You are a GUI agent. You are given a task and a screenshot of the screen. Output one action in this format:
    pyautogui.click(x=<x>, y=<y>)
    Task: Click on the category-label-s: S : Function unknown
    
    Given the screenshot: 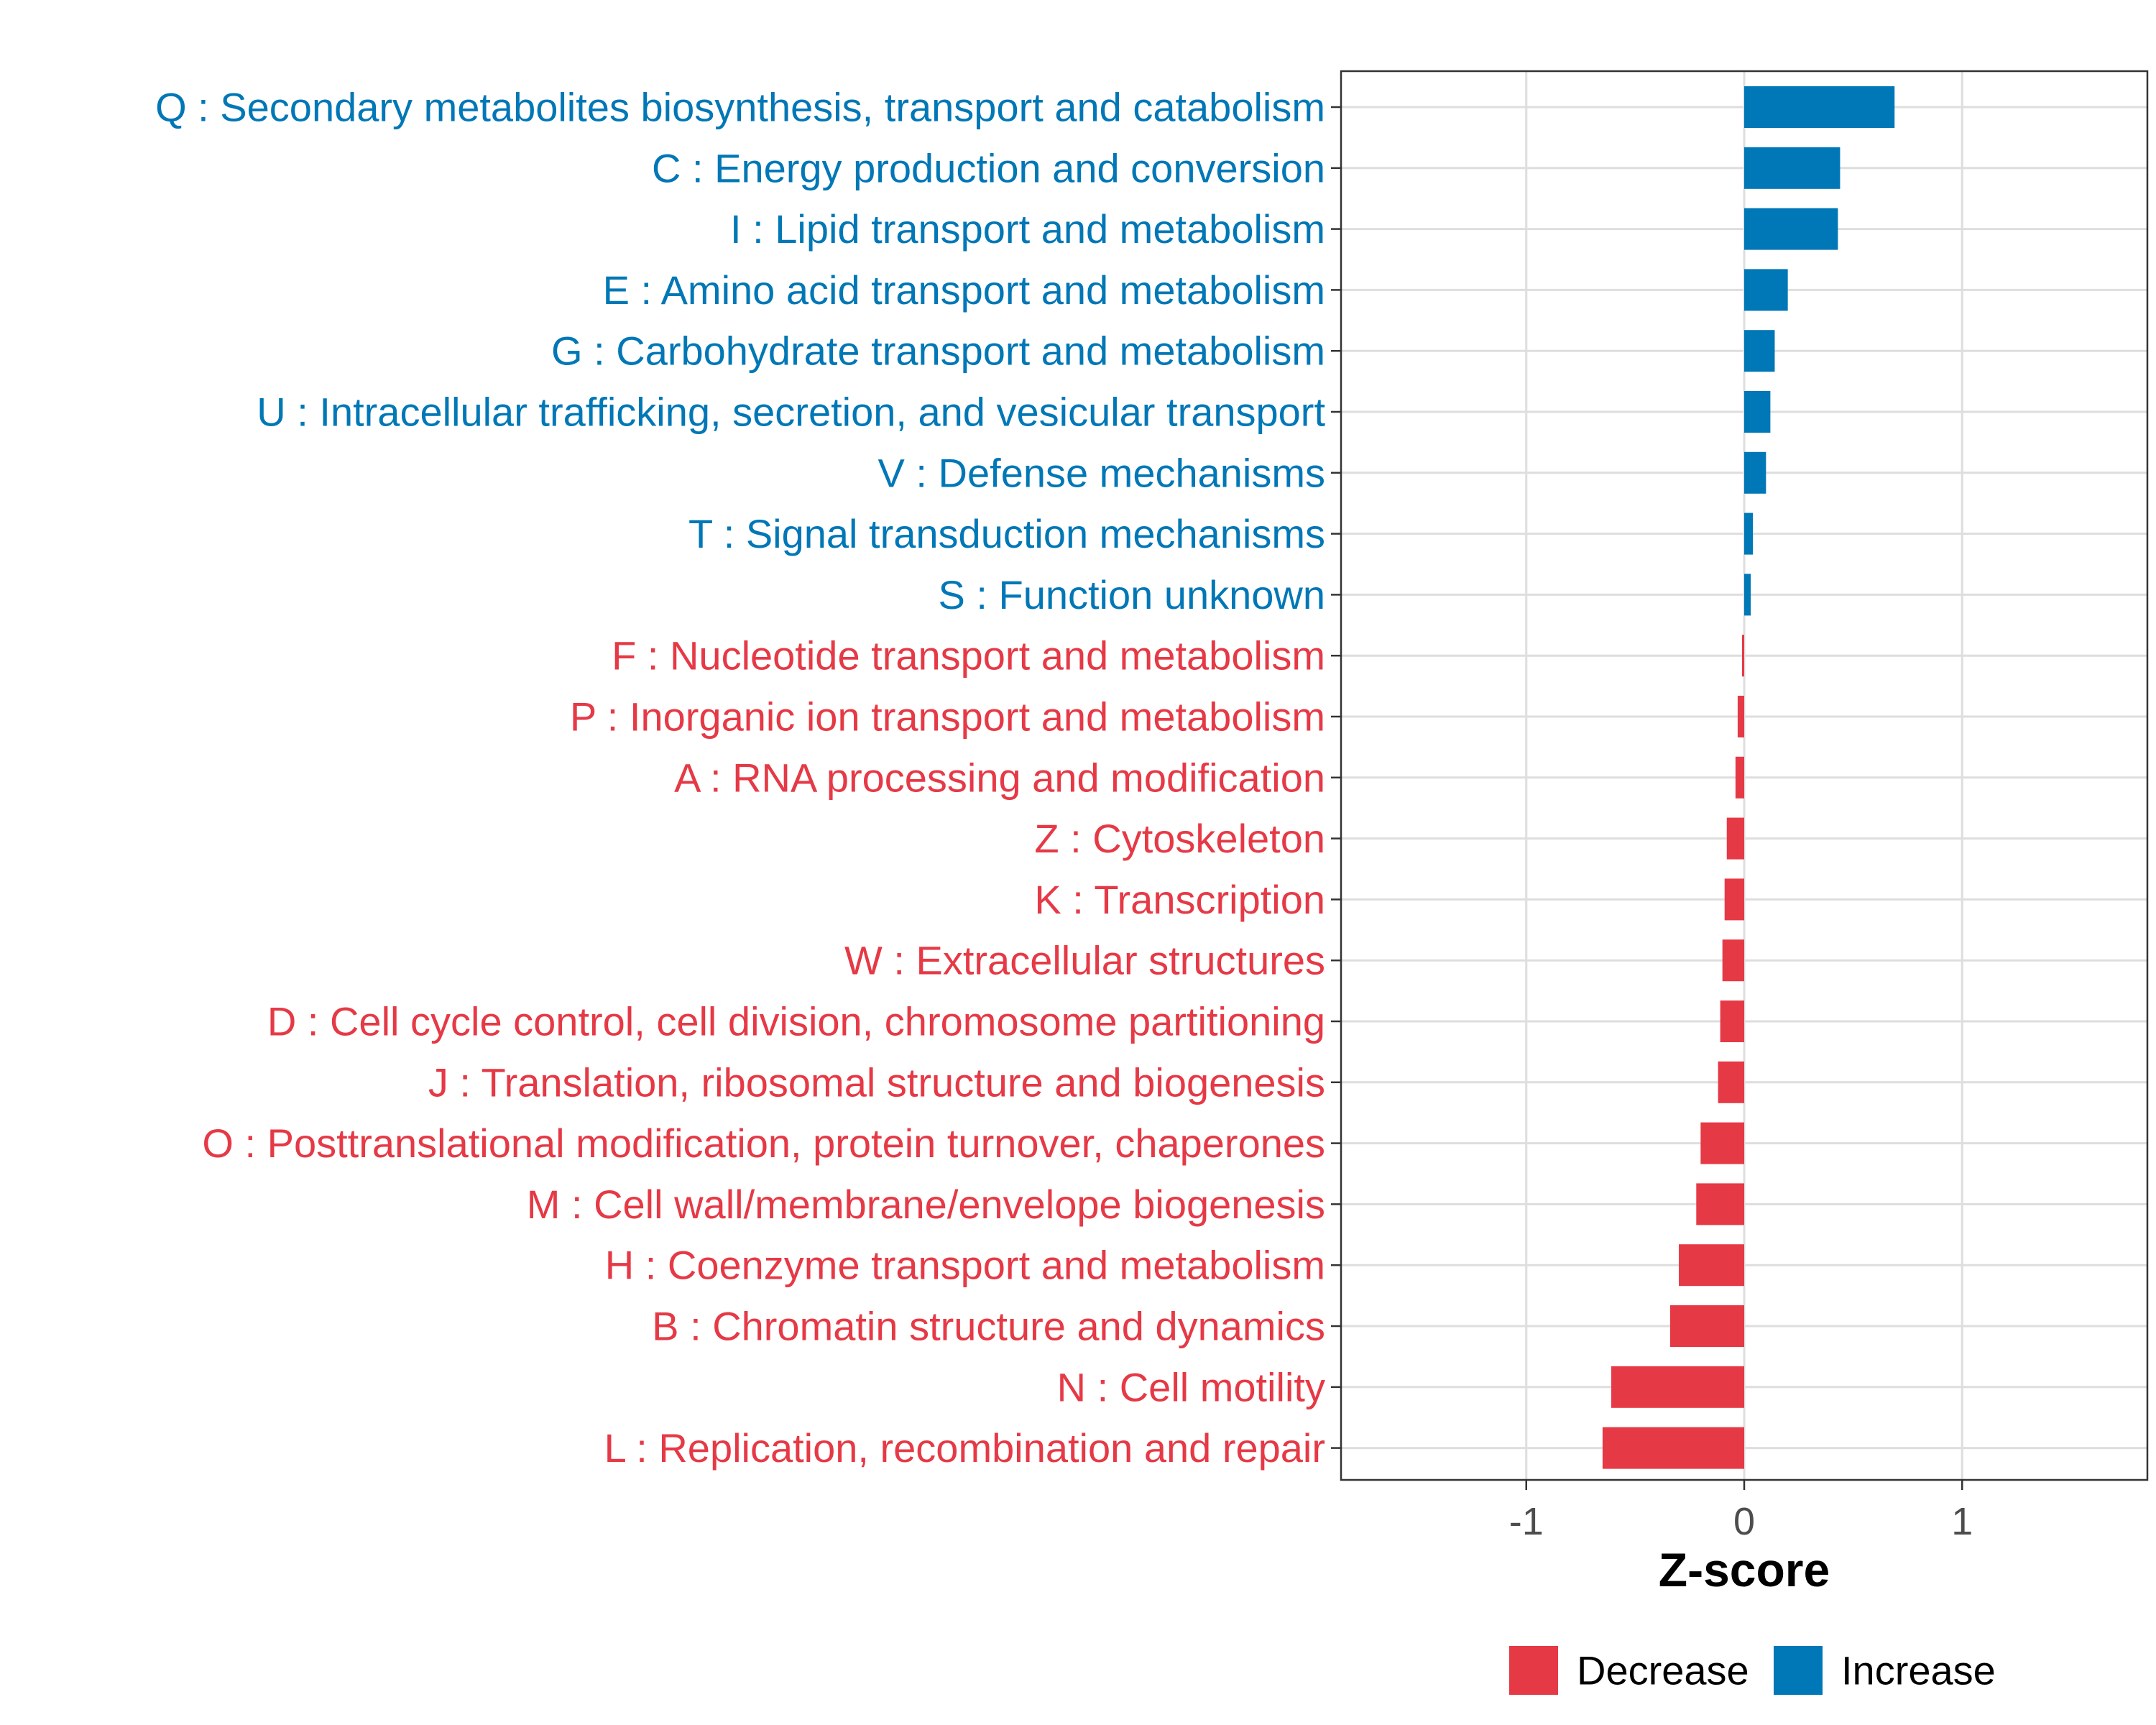 What is the action you would take?
    pyautogui.click(x=1131, y=594)
    